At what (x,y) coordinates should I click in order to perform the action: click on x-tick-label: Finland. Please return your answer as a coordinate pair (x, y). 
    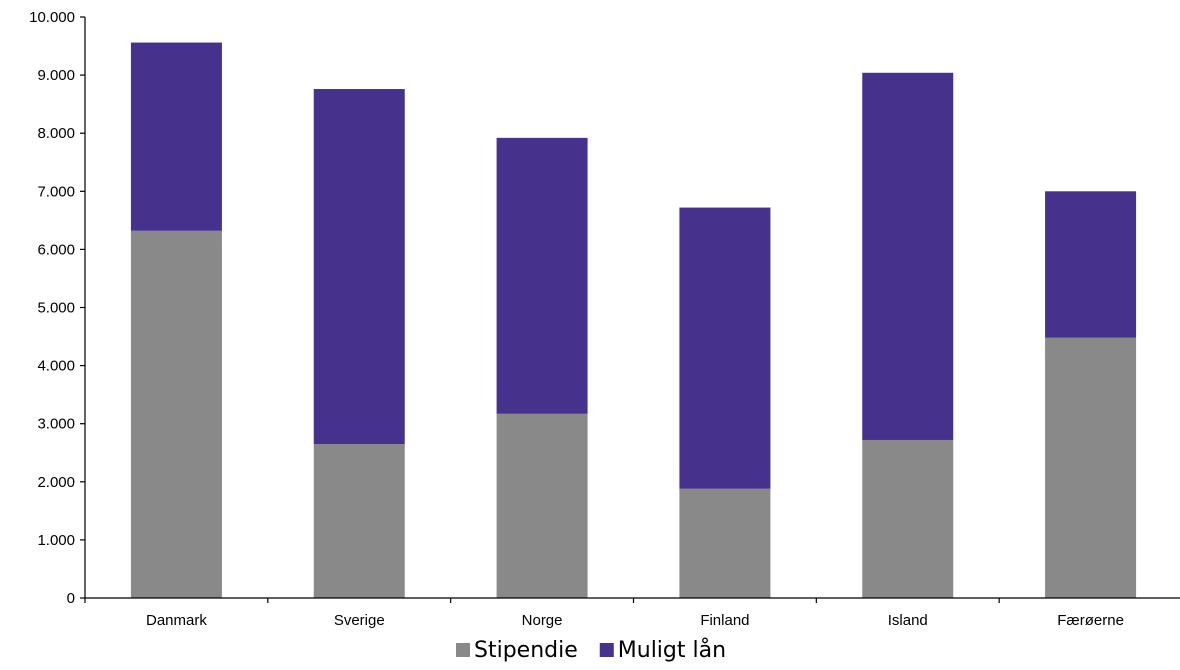
    Looking at the image, I should click on (724, 620).